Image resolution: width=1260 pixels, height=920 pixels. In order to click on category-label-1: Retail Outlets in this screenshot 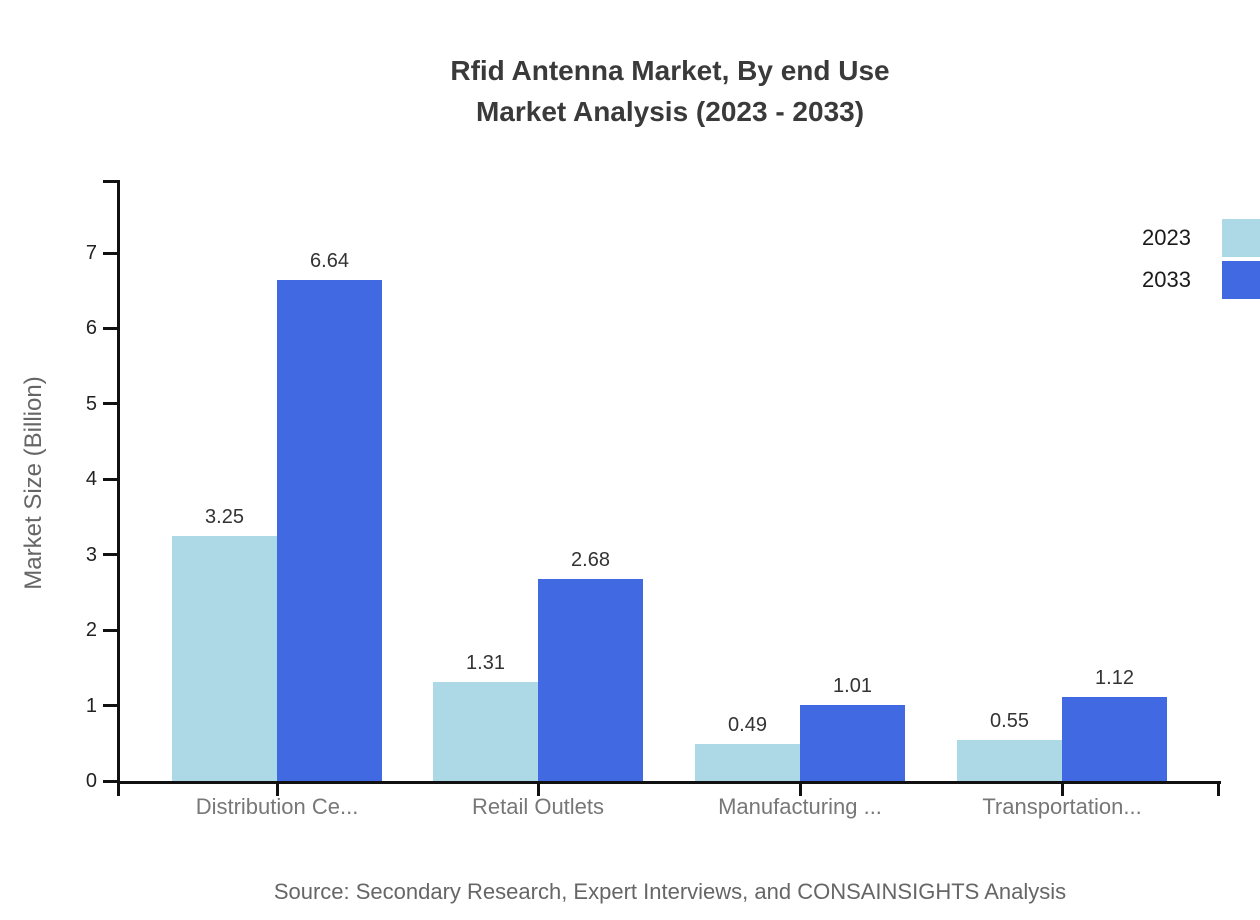, I will do `click(538, 806)`.